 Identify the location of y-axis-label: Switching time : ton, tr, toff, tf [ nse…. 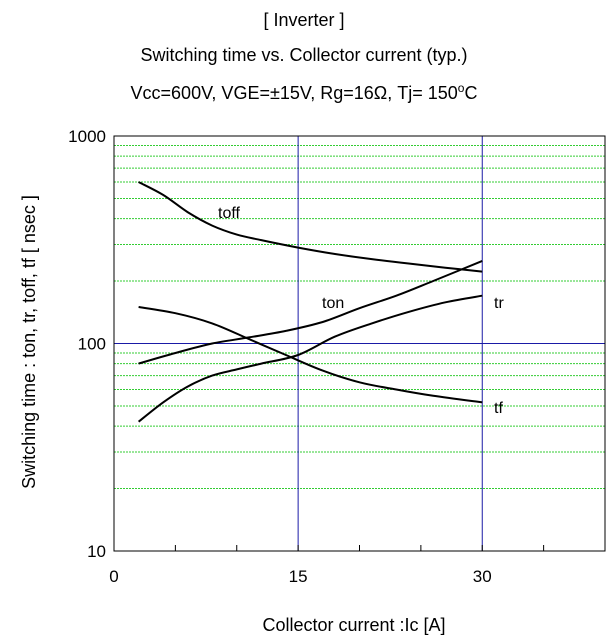
(29, 342).